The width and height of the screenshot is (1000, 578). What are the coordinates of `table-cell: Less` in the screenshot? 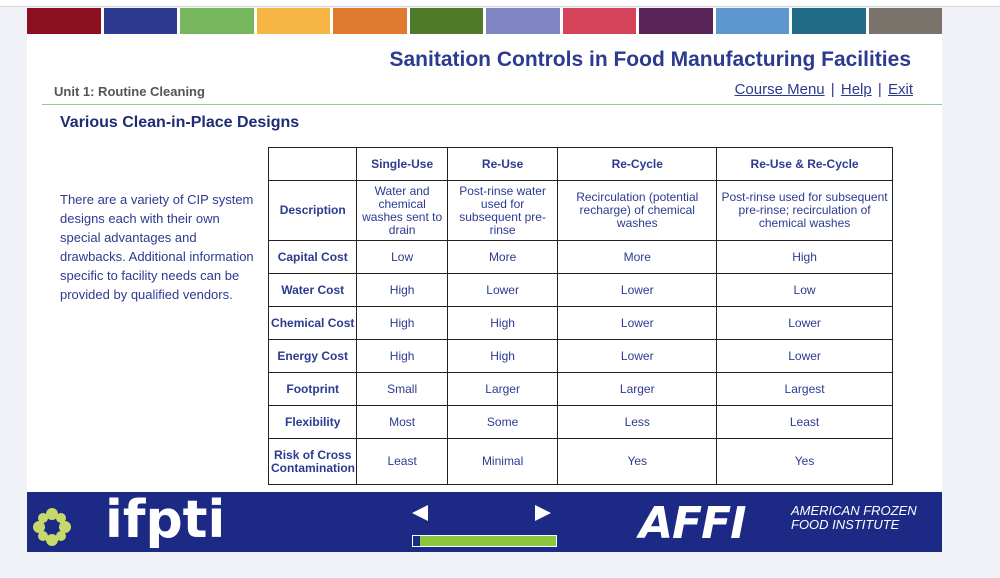 It's located at (637, 422).